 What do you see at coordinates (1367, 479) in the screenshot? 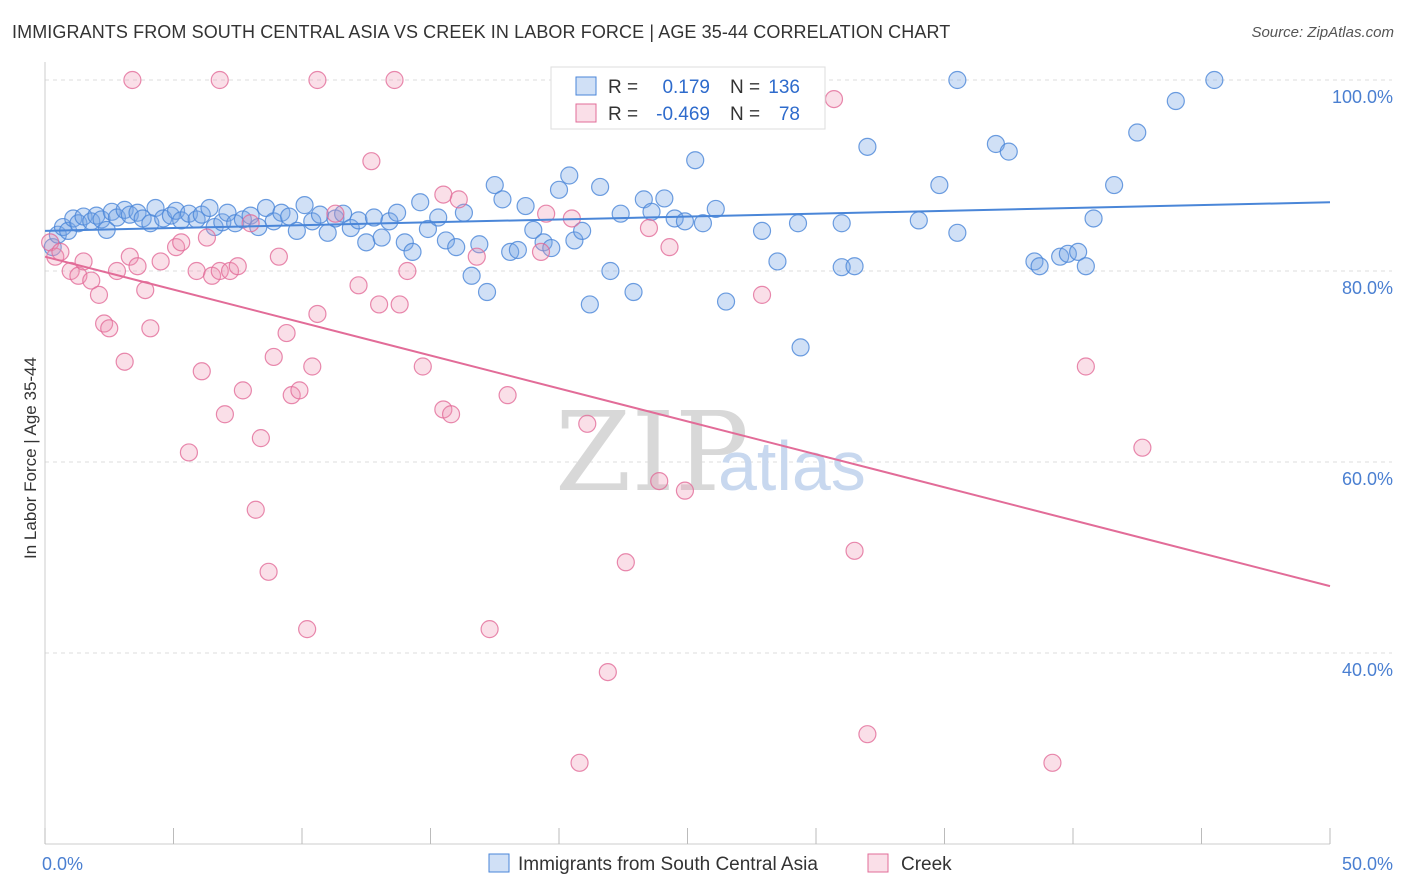
I see `y-tick-label: 60.0%` at bounding box center [1367, 479].